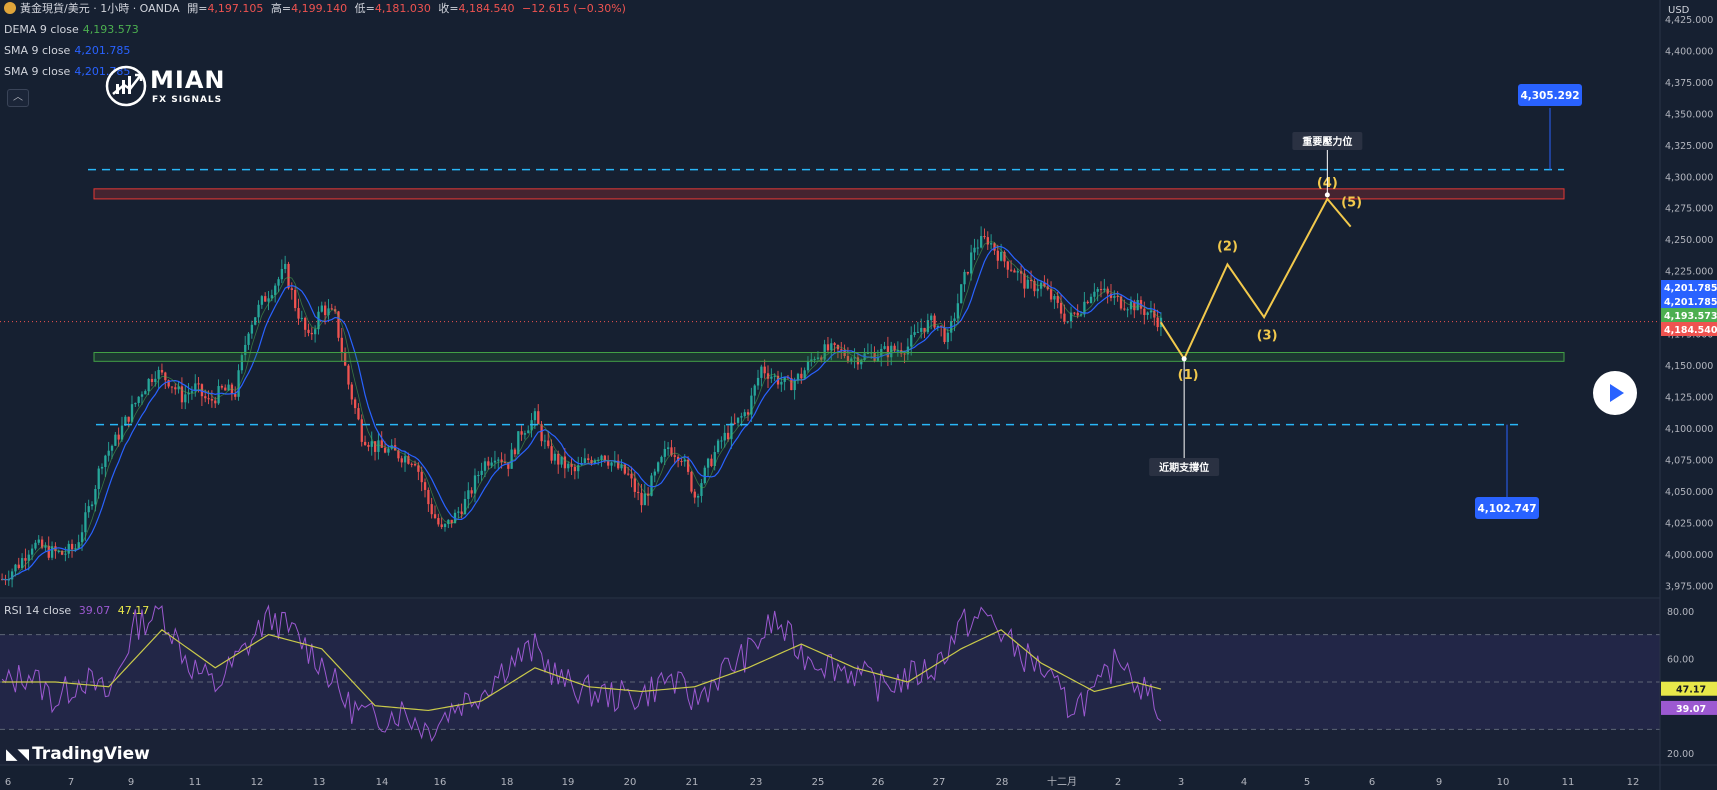  Describe the element at coordinates (18, 98) in the screenshot. I see `chevron-up-icon: ︿` at that location.